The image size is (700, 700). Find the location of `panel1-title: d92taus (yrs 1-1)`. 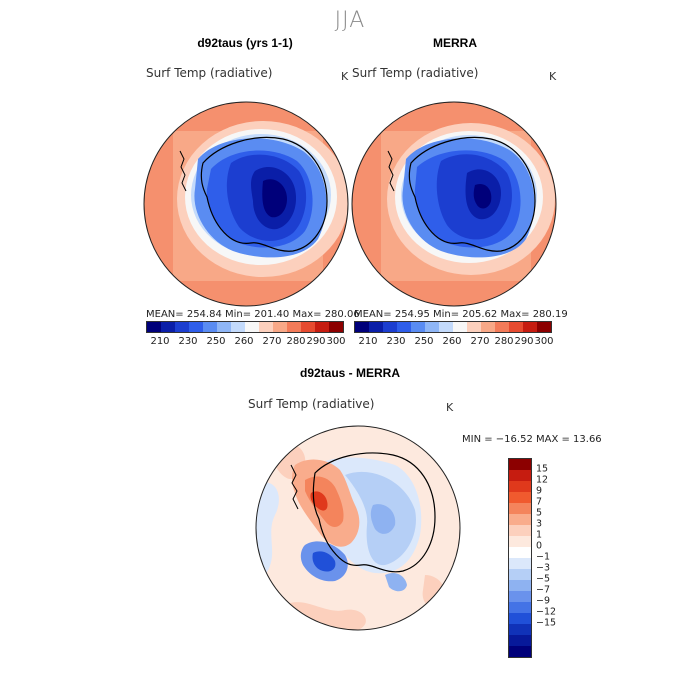

panel1-title: d92taus (yrs 1-1) is located at coordinates (245, 43).